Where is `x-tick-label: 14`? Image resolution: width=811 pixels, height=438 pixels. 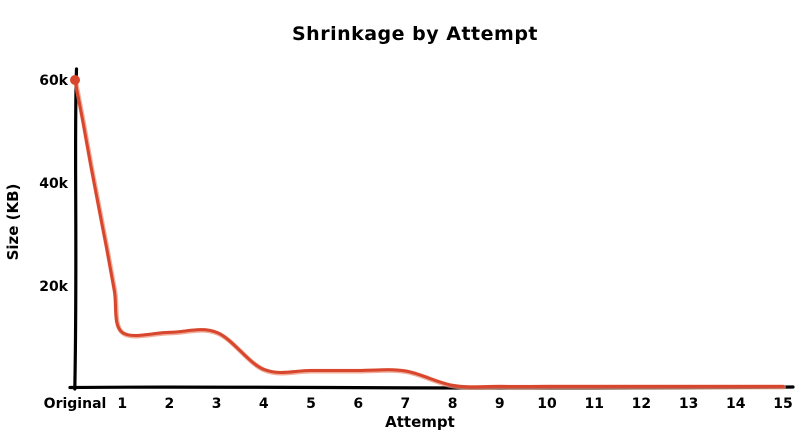
x-tick-label: 14 is located at coordinates (736, 404).